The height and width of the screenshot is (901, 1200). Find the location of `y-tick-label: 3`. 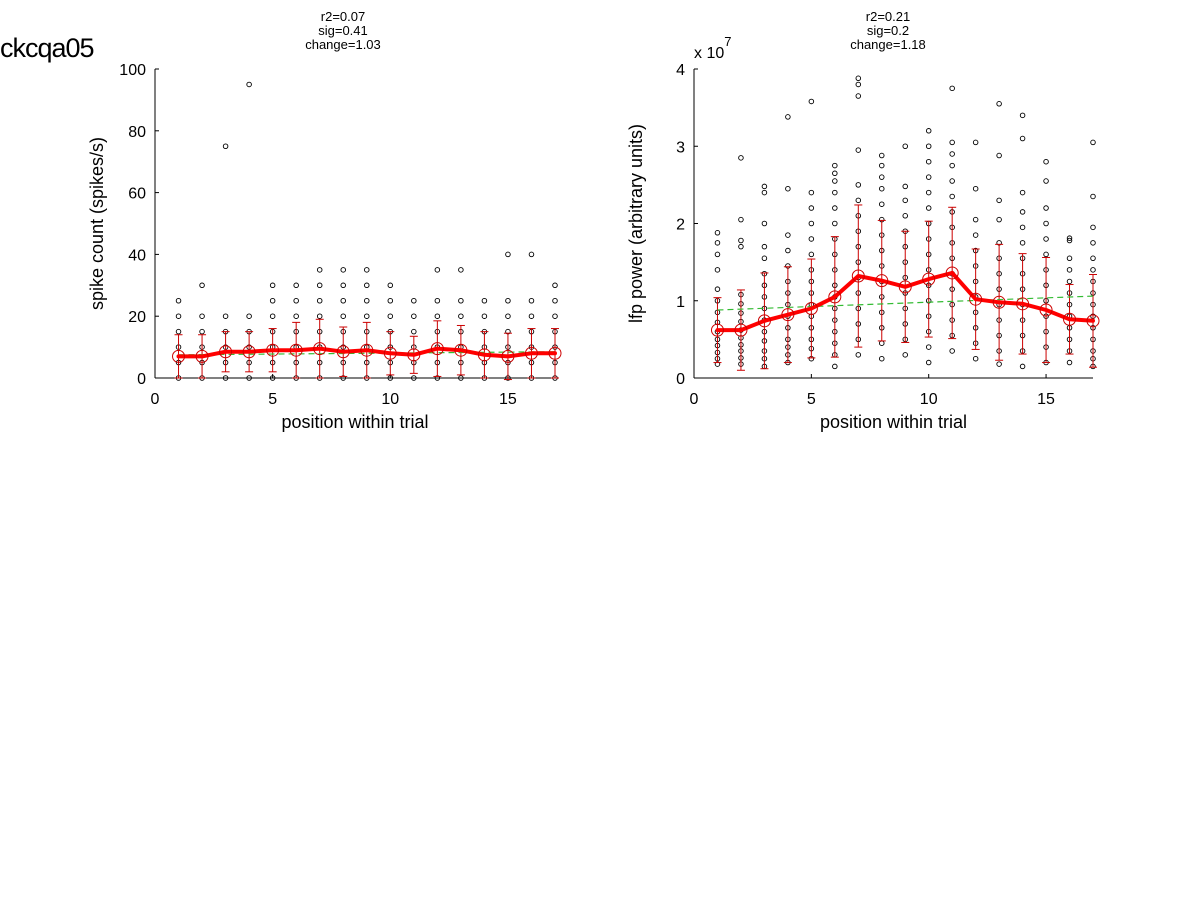

y-tick-label: 3 is located at coordinates (680, 147).